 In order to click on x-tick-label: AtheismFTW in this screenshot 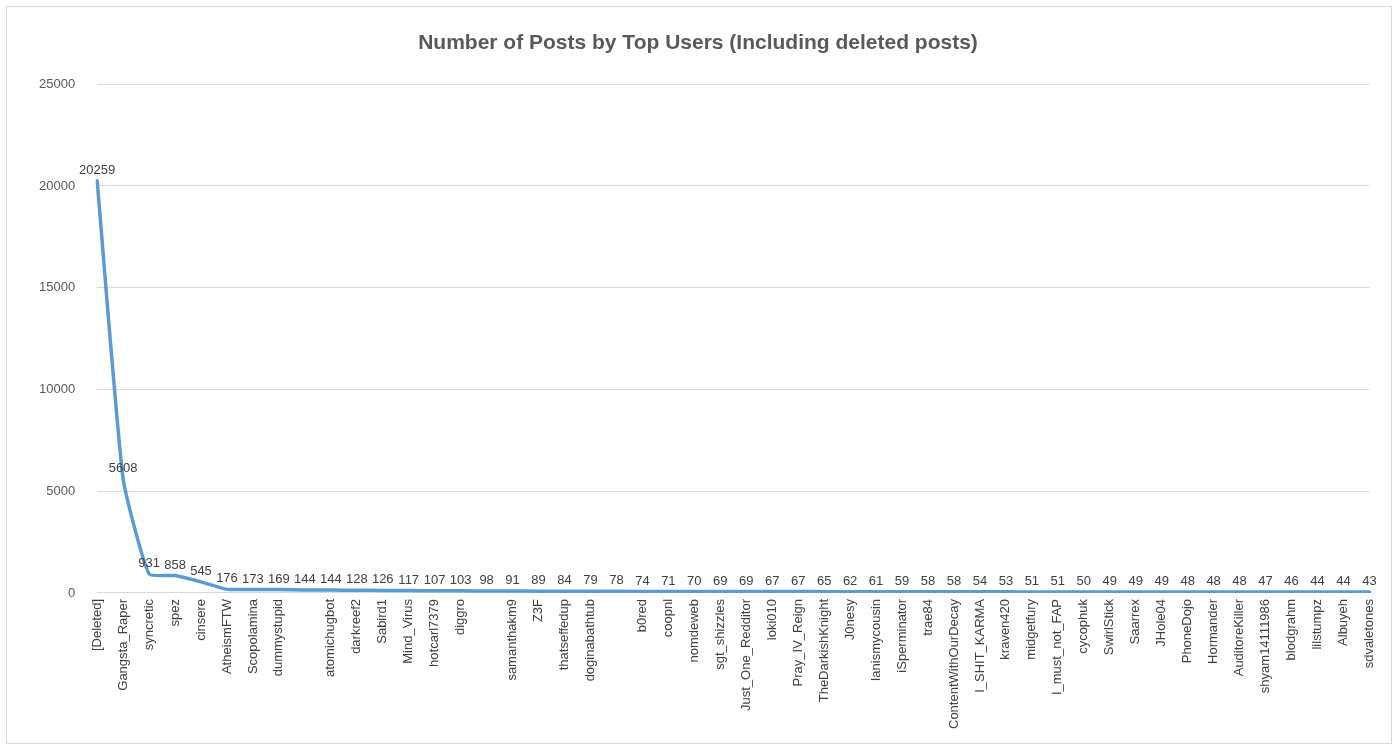, I will do `click(226, 636)`.